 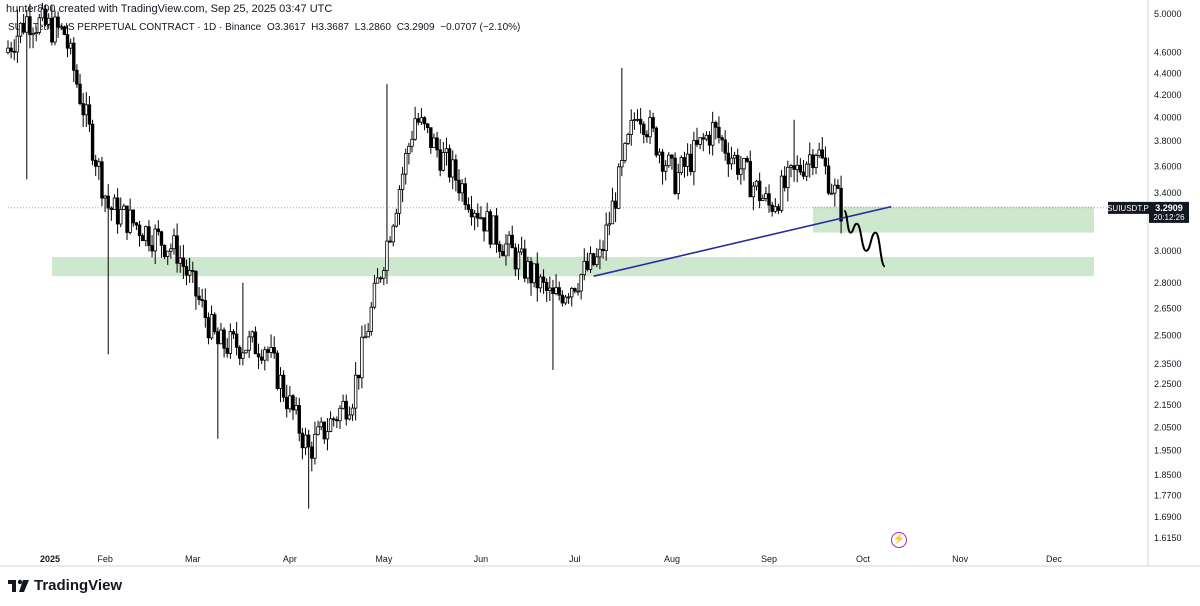 I want to click on y-tick-label: 4.0000, so click(x=1168, y=117).